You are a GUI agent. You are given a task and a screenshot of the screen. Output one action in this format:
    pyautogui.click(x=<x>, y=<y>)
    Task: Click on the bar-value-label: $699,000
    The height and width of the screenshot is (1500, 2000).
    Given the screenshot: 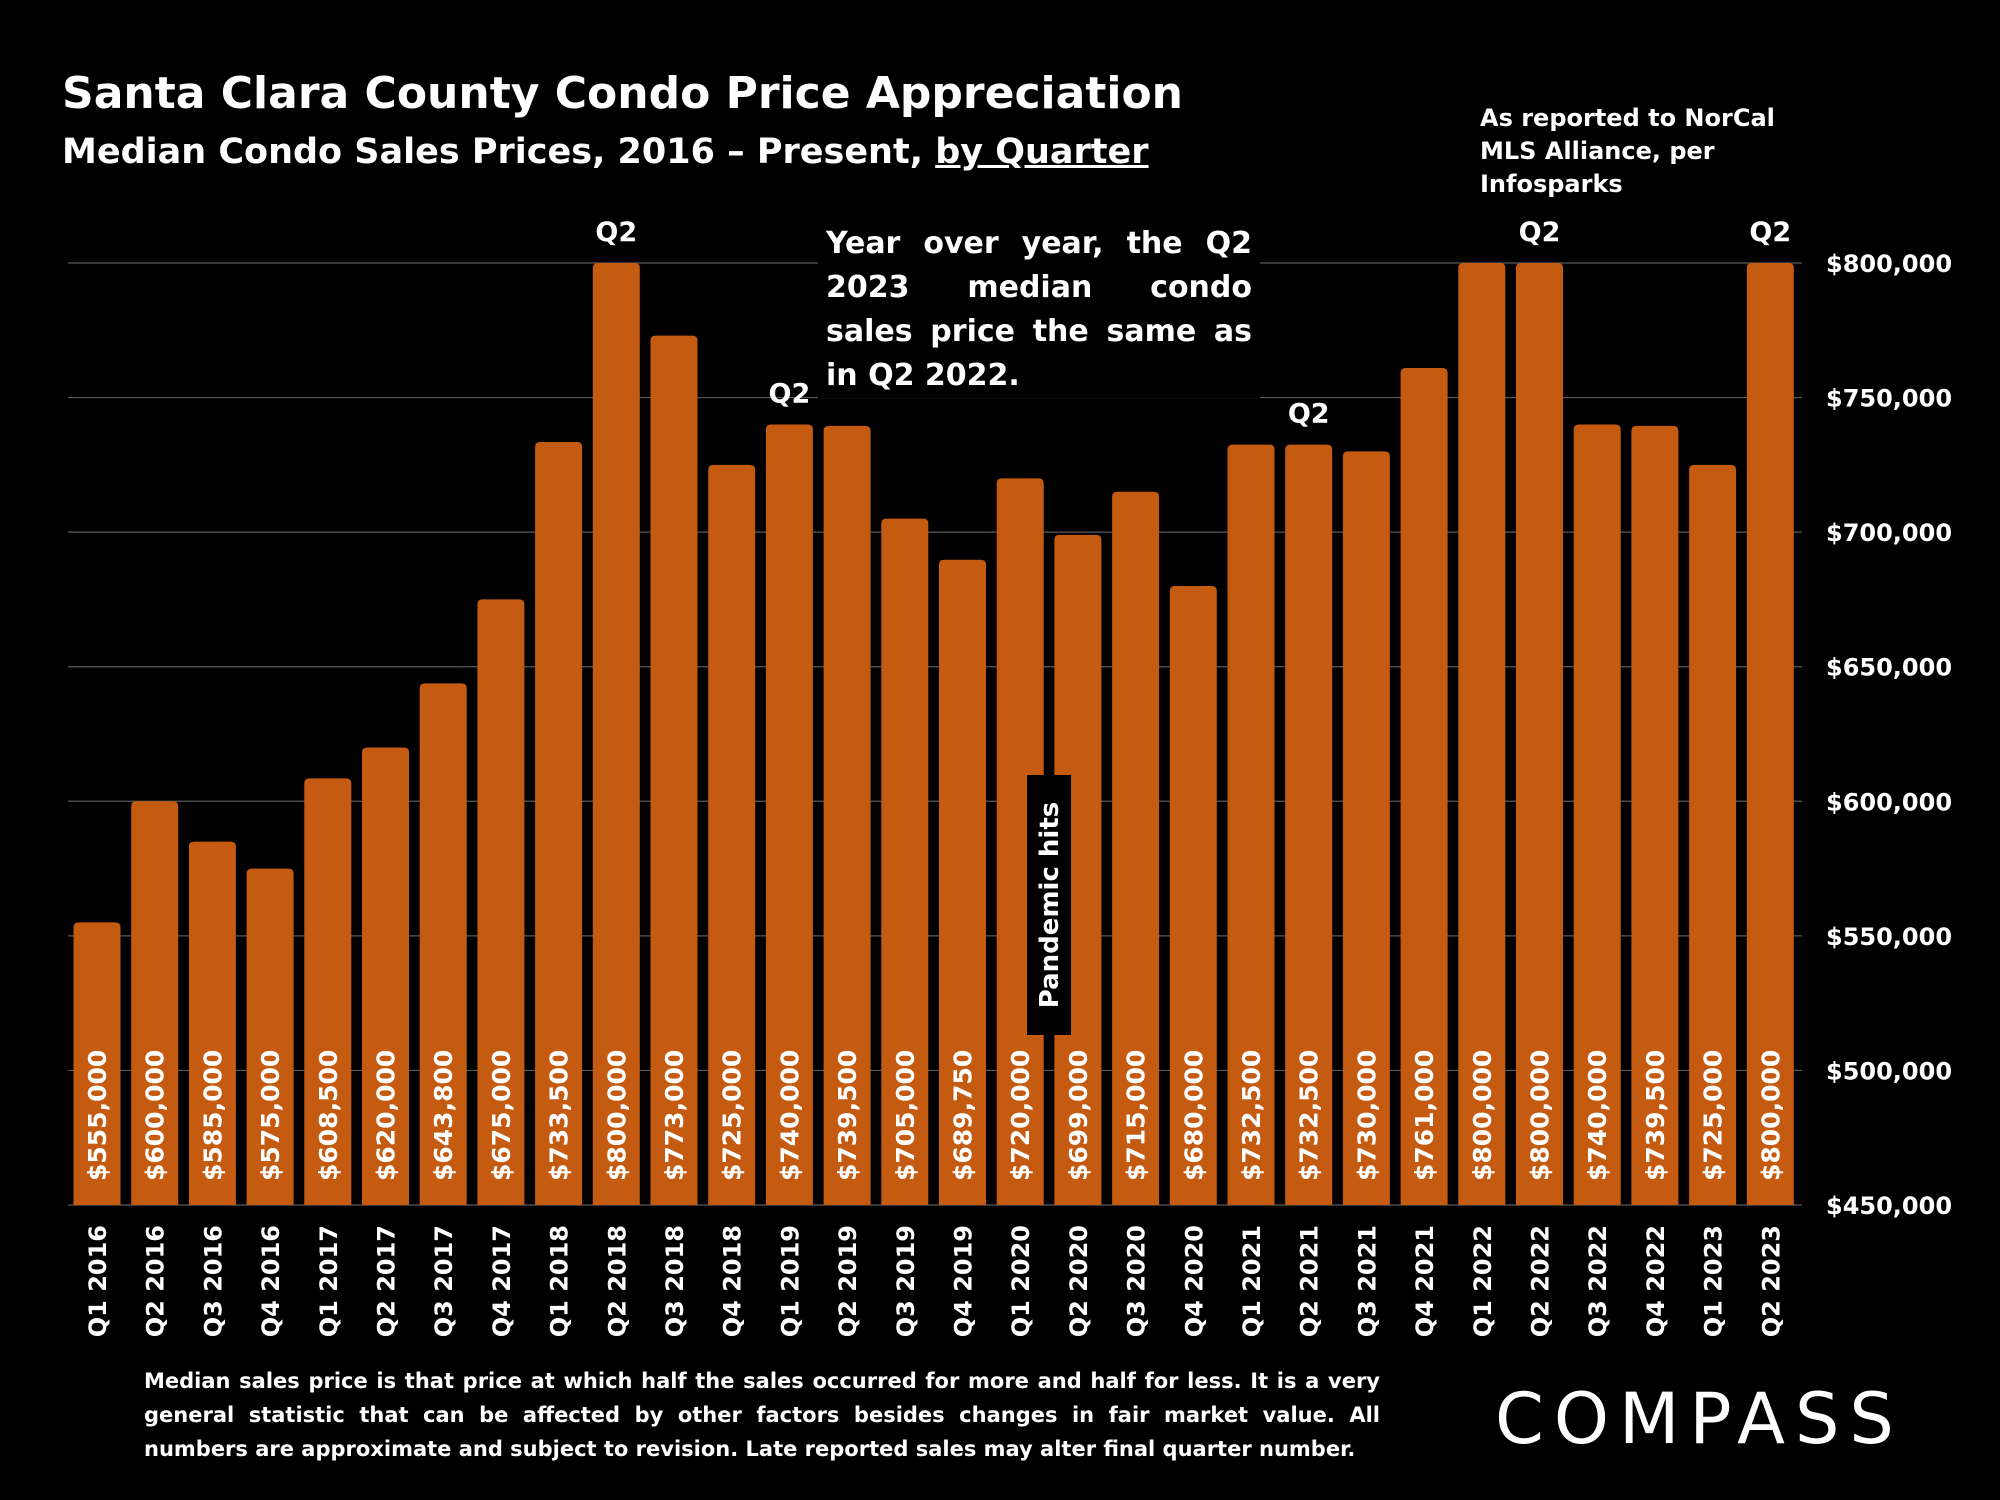 What is the action you would take?
    pyautogui.click(x=1078, y=1115)
    